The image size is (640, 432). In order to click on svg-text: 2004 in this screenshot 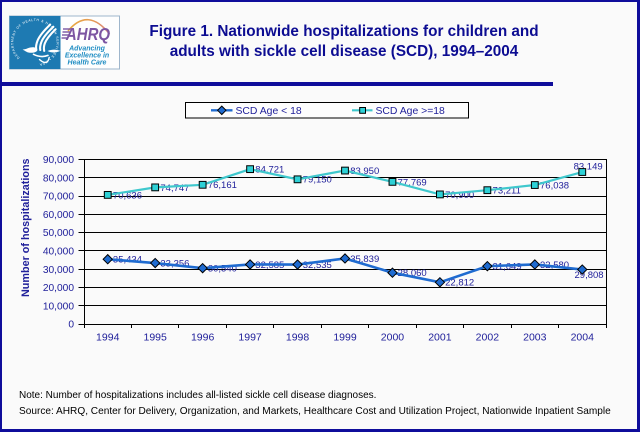, I will do `click(583, 338)`.